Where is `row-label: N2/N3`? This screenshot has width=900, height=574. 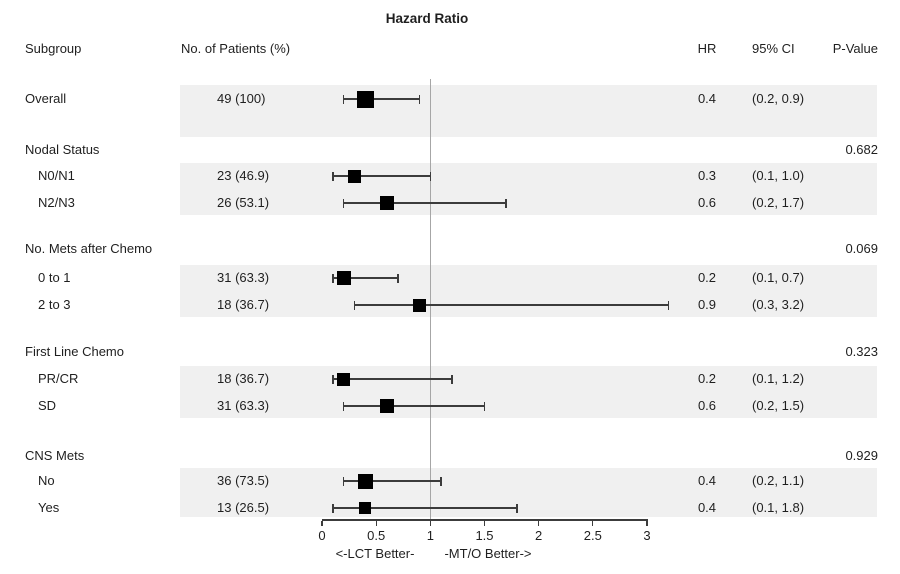
row-label: N2/N3 is located at coordinates (56, 202).